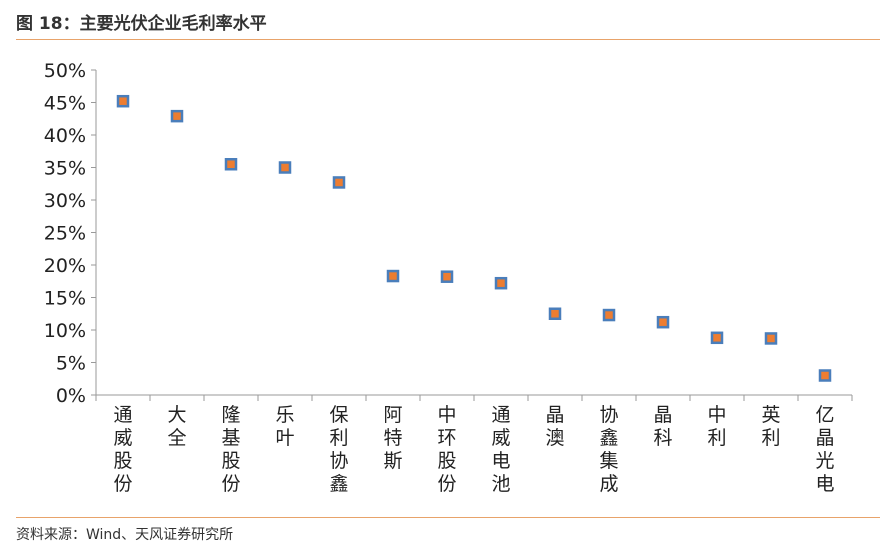 This screenshot has width=894, height=546. Describe the element at coordinates (554, 426) in the screenshot. I see `x-category-label: 晶澳` at that location.